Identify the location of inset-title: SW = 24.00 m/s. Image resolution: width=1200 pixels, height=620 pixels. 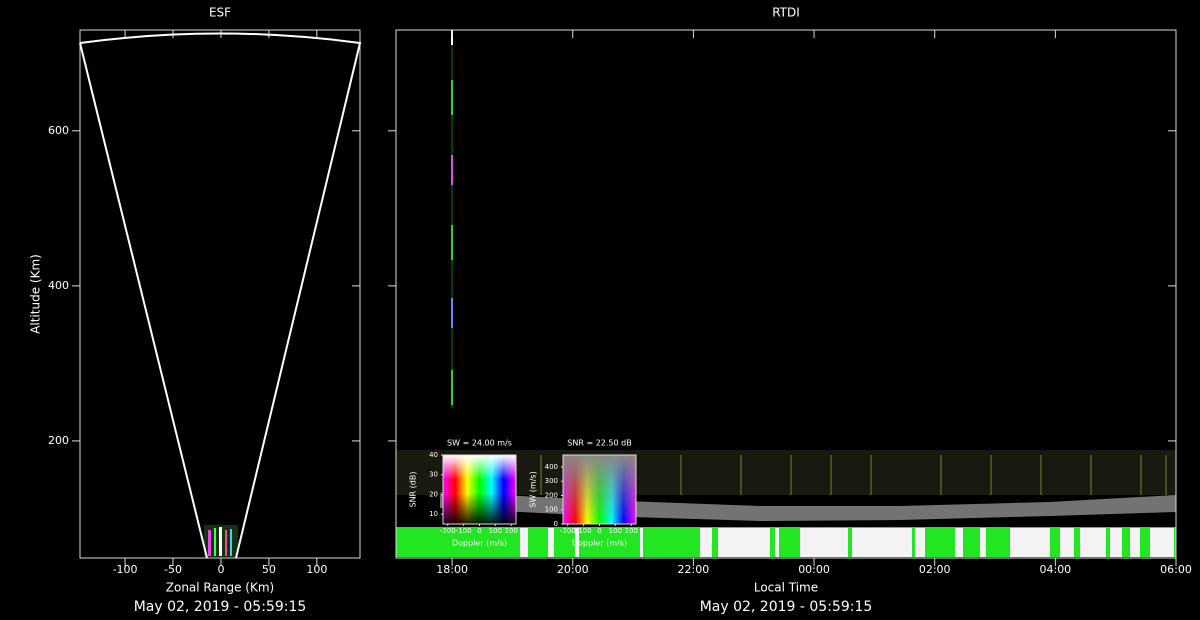
(479, 443).